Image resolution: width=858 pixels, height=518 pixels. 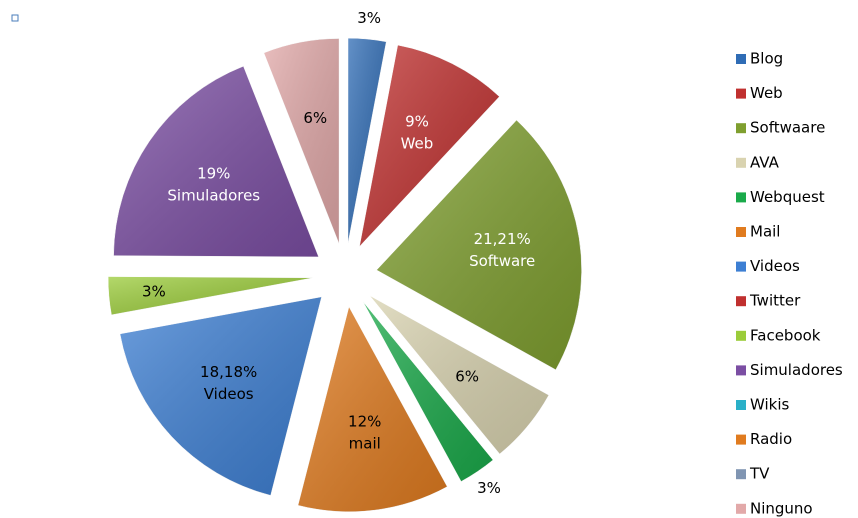 What do you see at coordinates (796, 370) in the screenshot?
I see `legend-label: Simuladores` at bounding box center [796, 370].